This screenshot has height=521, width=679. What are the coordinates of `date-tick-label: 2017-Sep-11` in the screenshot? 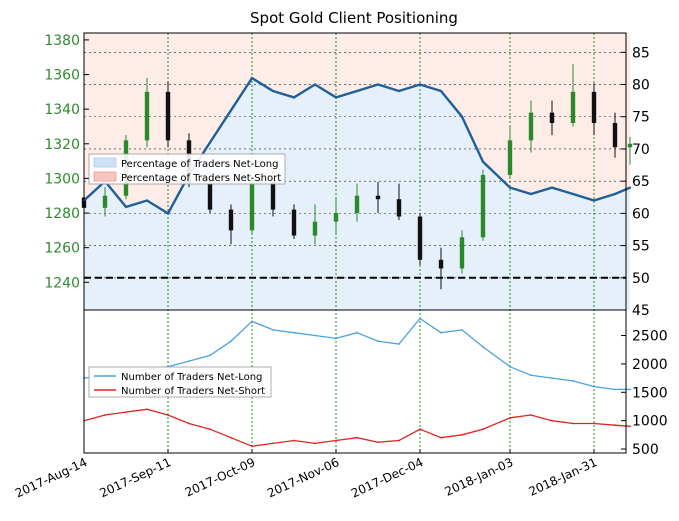 It's located at (135, 477).